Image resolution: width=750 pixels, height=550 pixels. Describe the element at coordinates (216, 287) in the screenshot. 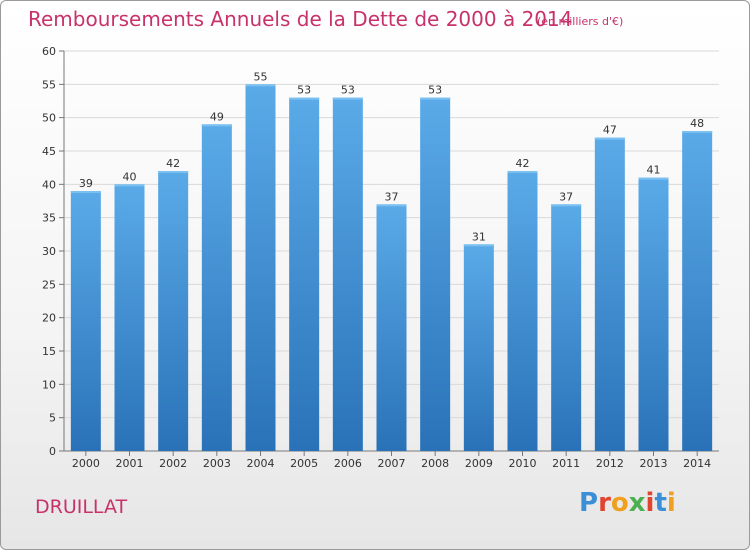

I see `bar-2003` at that location.